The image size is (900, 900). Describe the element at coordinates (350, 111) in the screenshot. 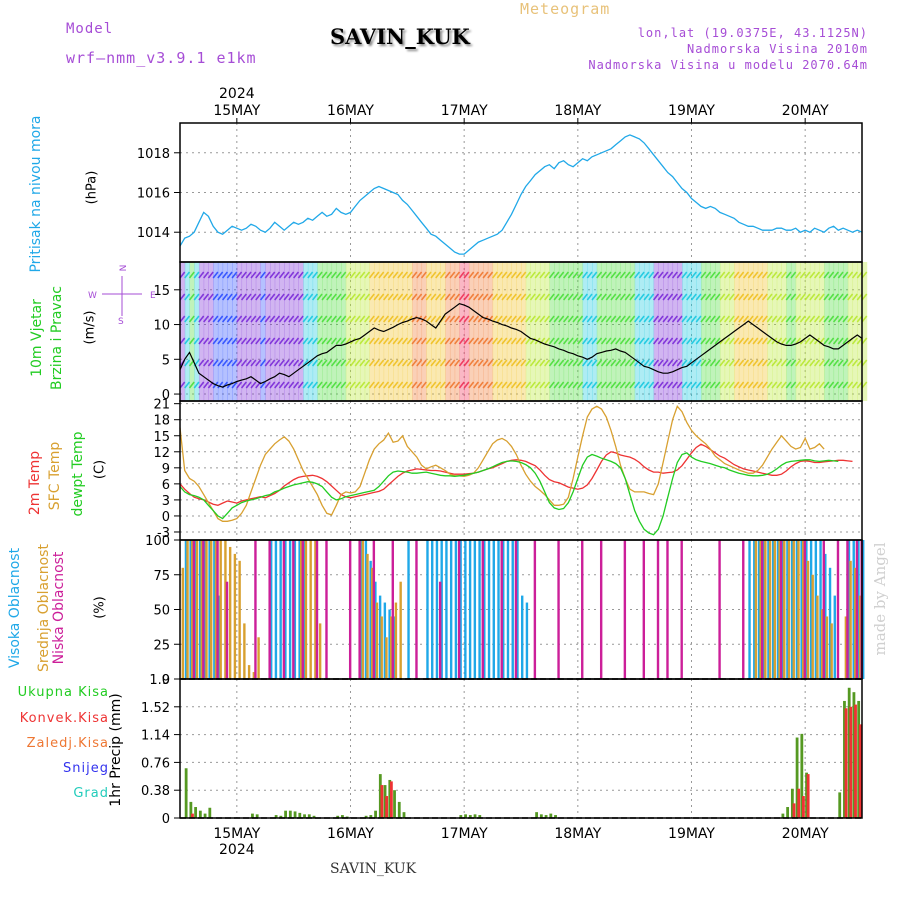

I see `x-day-label-top: 16MAY` at that location.